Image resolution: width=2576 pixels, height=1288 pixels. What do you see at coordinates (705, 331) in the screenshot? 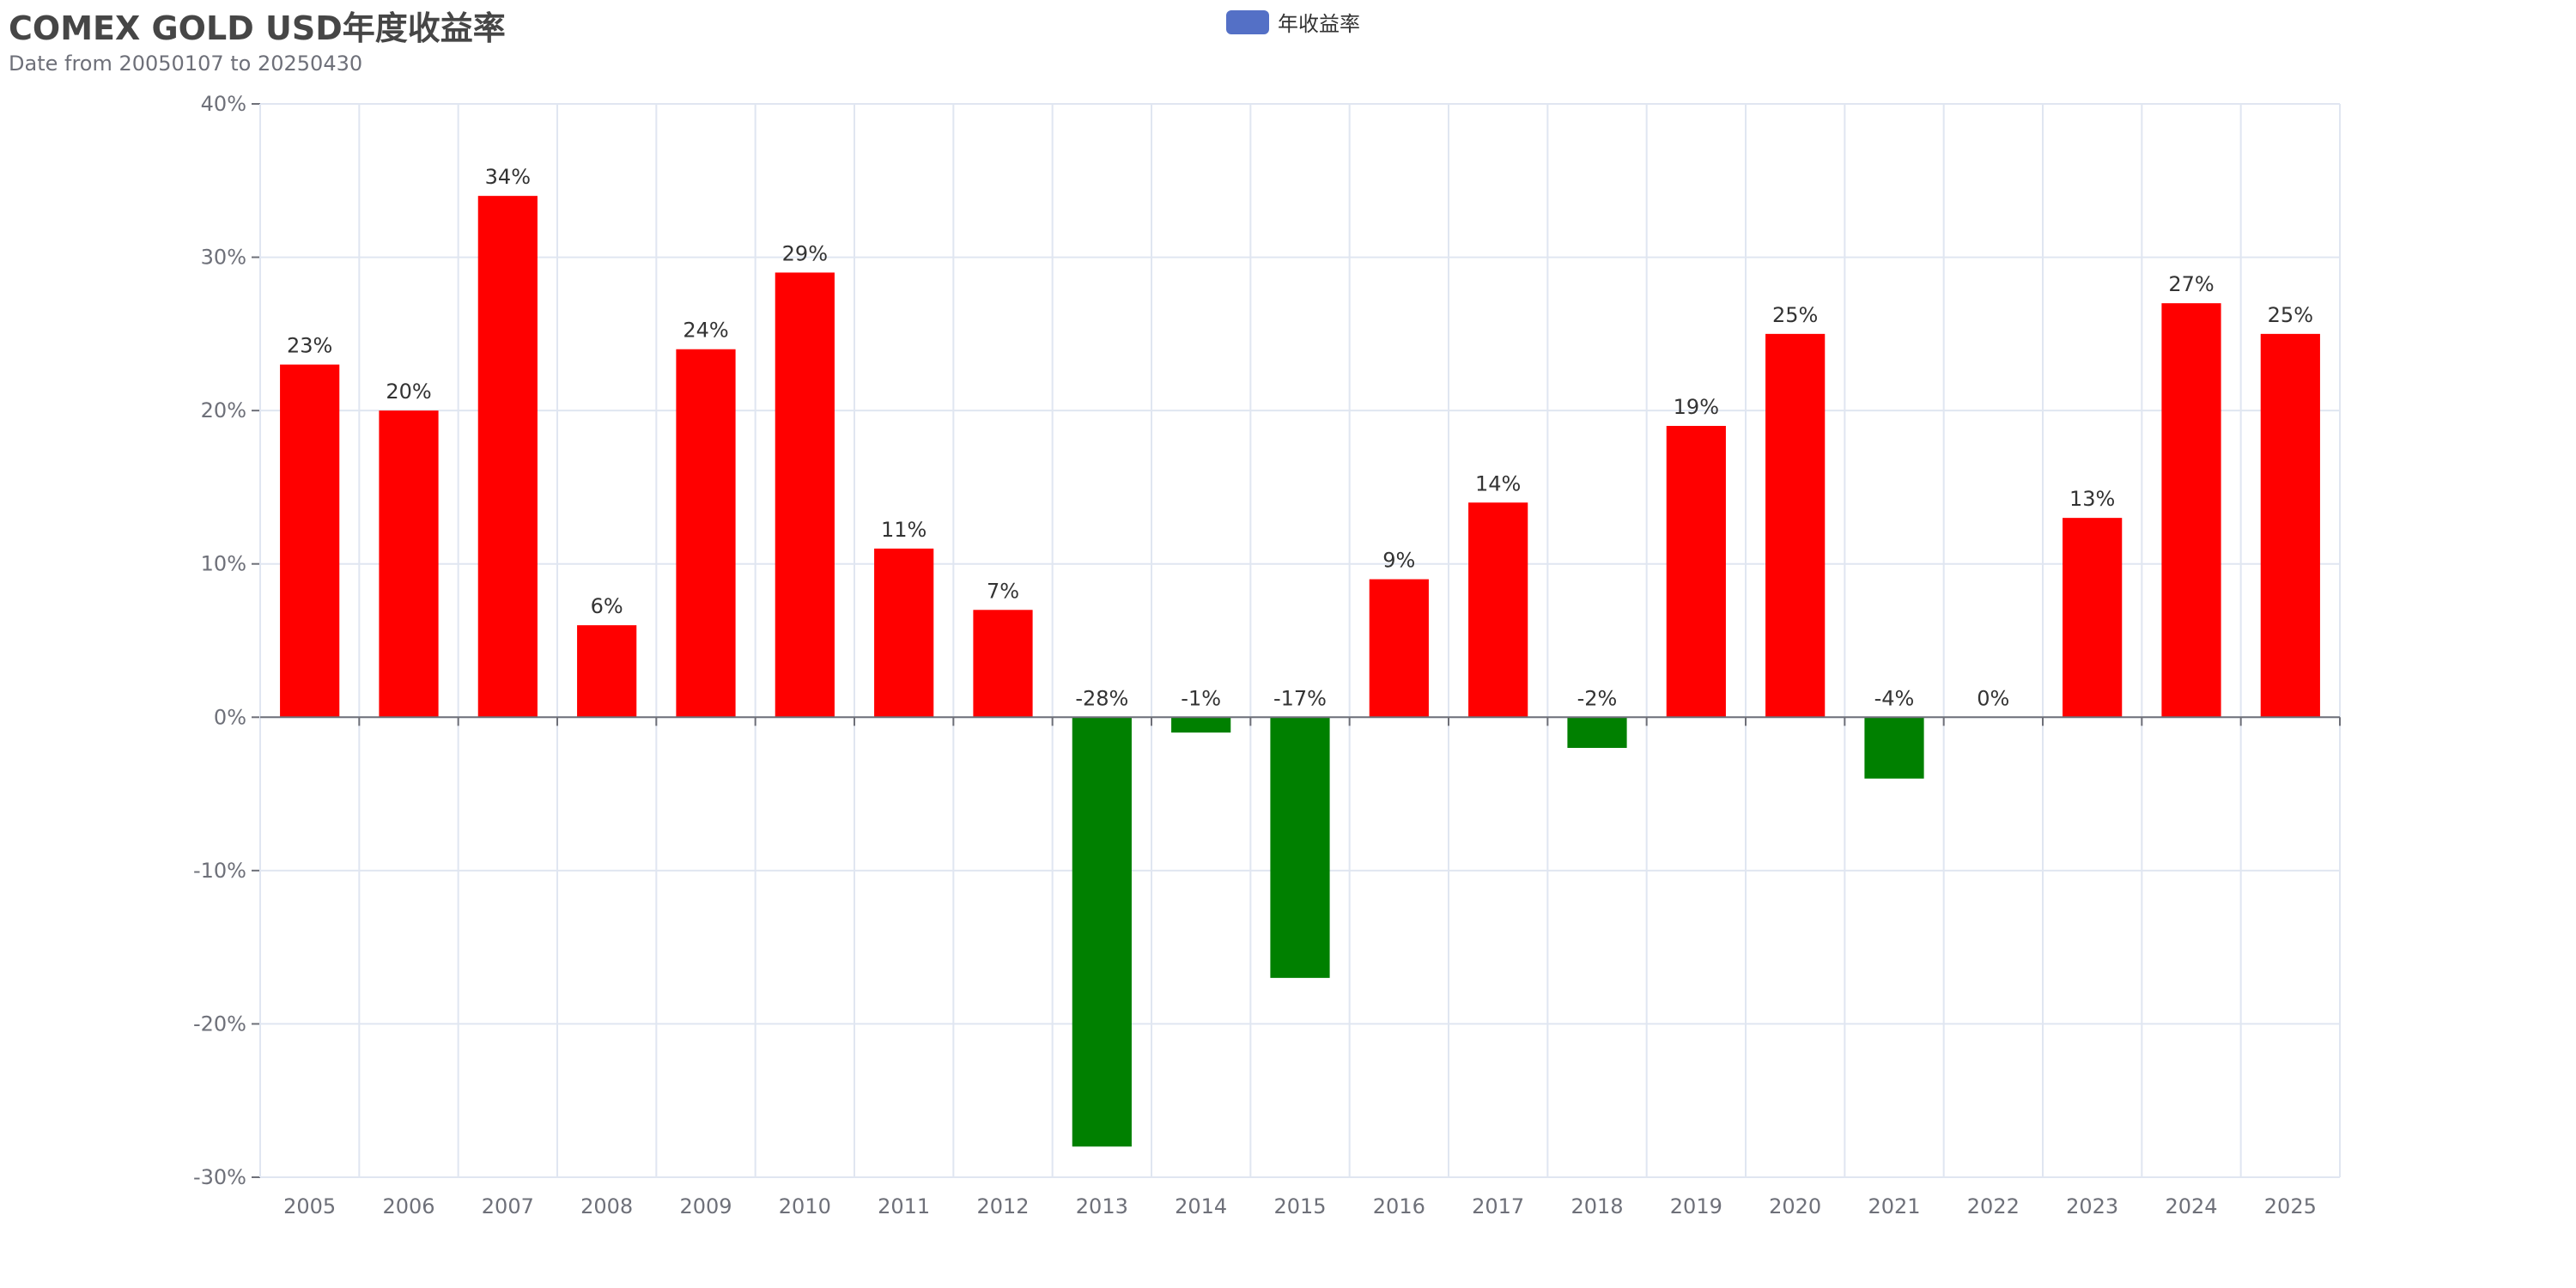
I see `data-label-2009: 24%` at bounding box center [705, 331].